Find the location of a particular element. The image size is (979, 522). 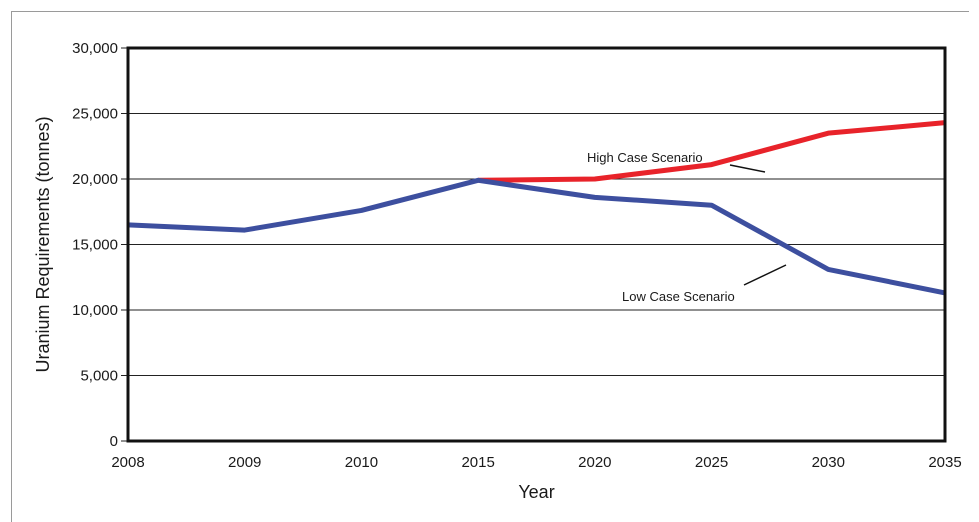

x-tick-label: 2025 is located at coordinates (711, 462).